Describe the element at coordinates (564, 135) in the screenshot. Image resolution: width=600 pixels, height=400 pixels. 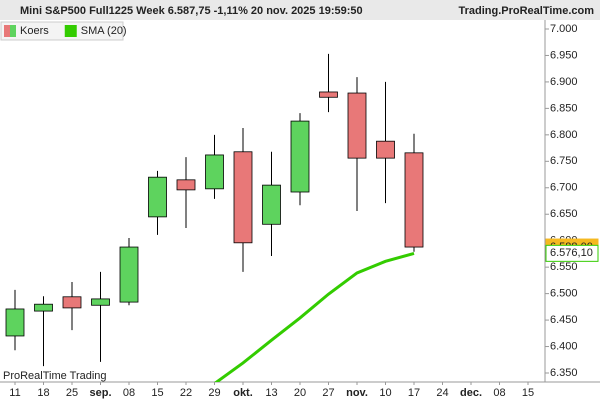
I see `y-tick-label: 6.800` at that location.